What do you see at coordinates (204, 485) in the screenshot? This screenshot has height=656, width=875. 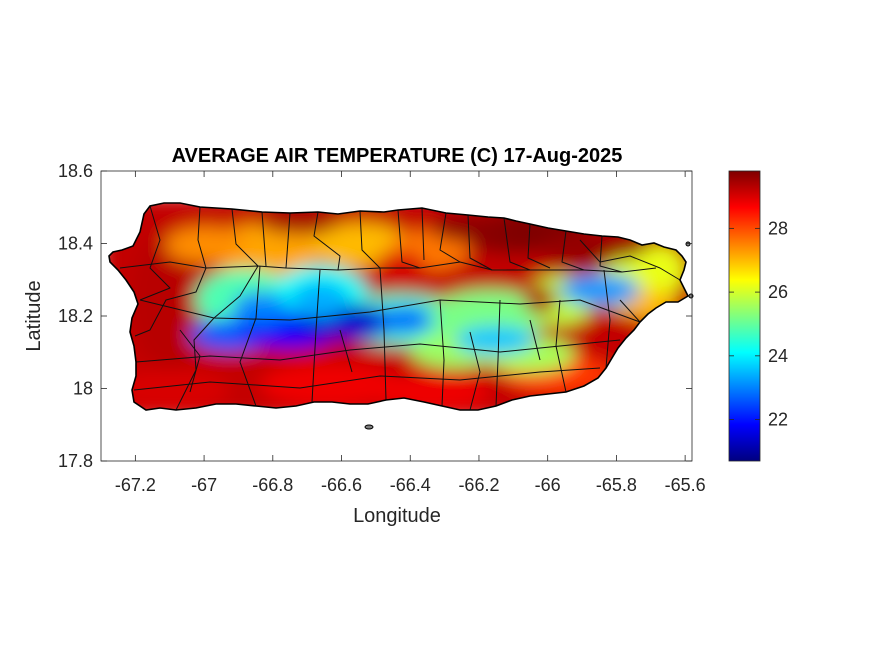 I see `x-tick-label: -67` at bounding box center [204, 485].